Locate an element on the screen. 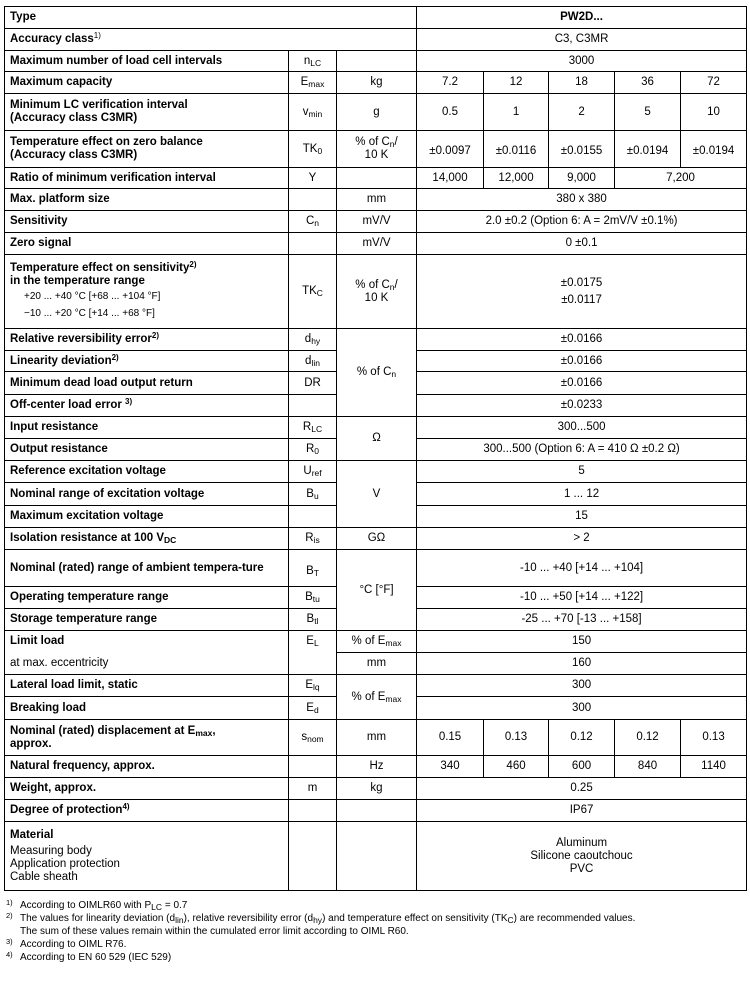 The width and height of the screenshot is (750, 991). deadload-label: Minimum dead load output return is located at coordinates (146, 383).